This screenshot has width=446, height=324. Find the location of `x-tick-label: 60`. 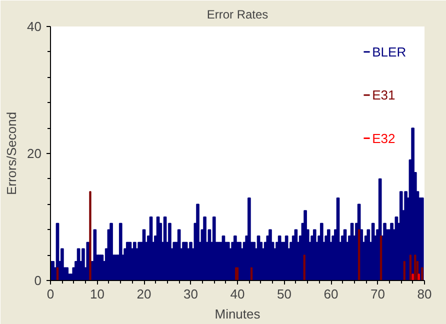

x-tick-label: 60 is located at coordinates (331, 294).